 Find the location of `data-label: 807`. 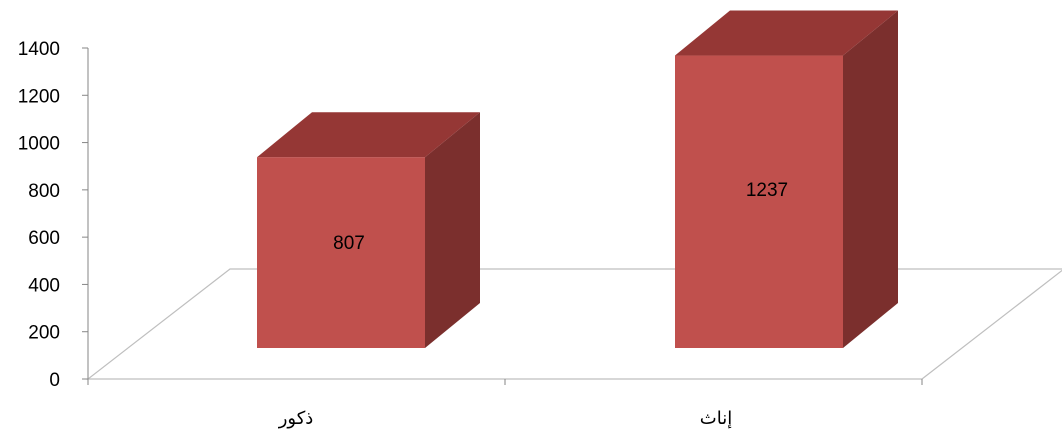

data-label: 807 is located at coordinates (349, 243).